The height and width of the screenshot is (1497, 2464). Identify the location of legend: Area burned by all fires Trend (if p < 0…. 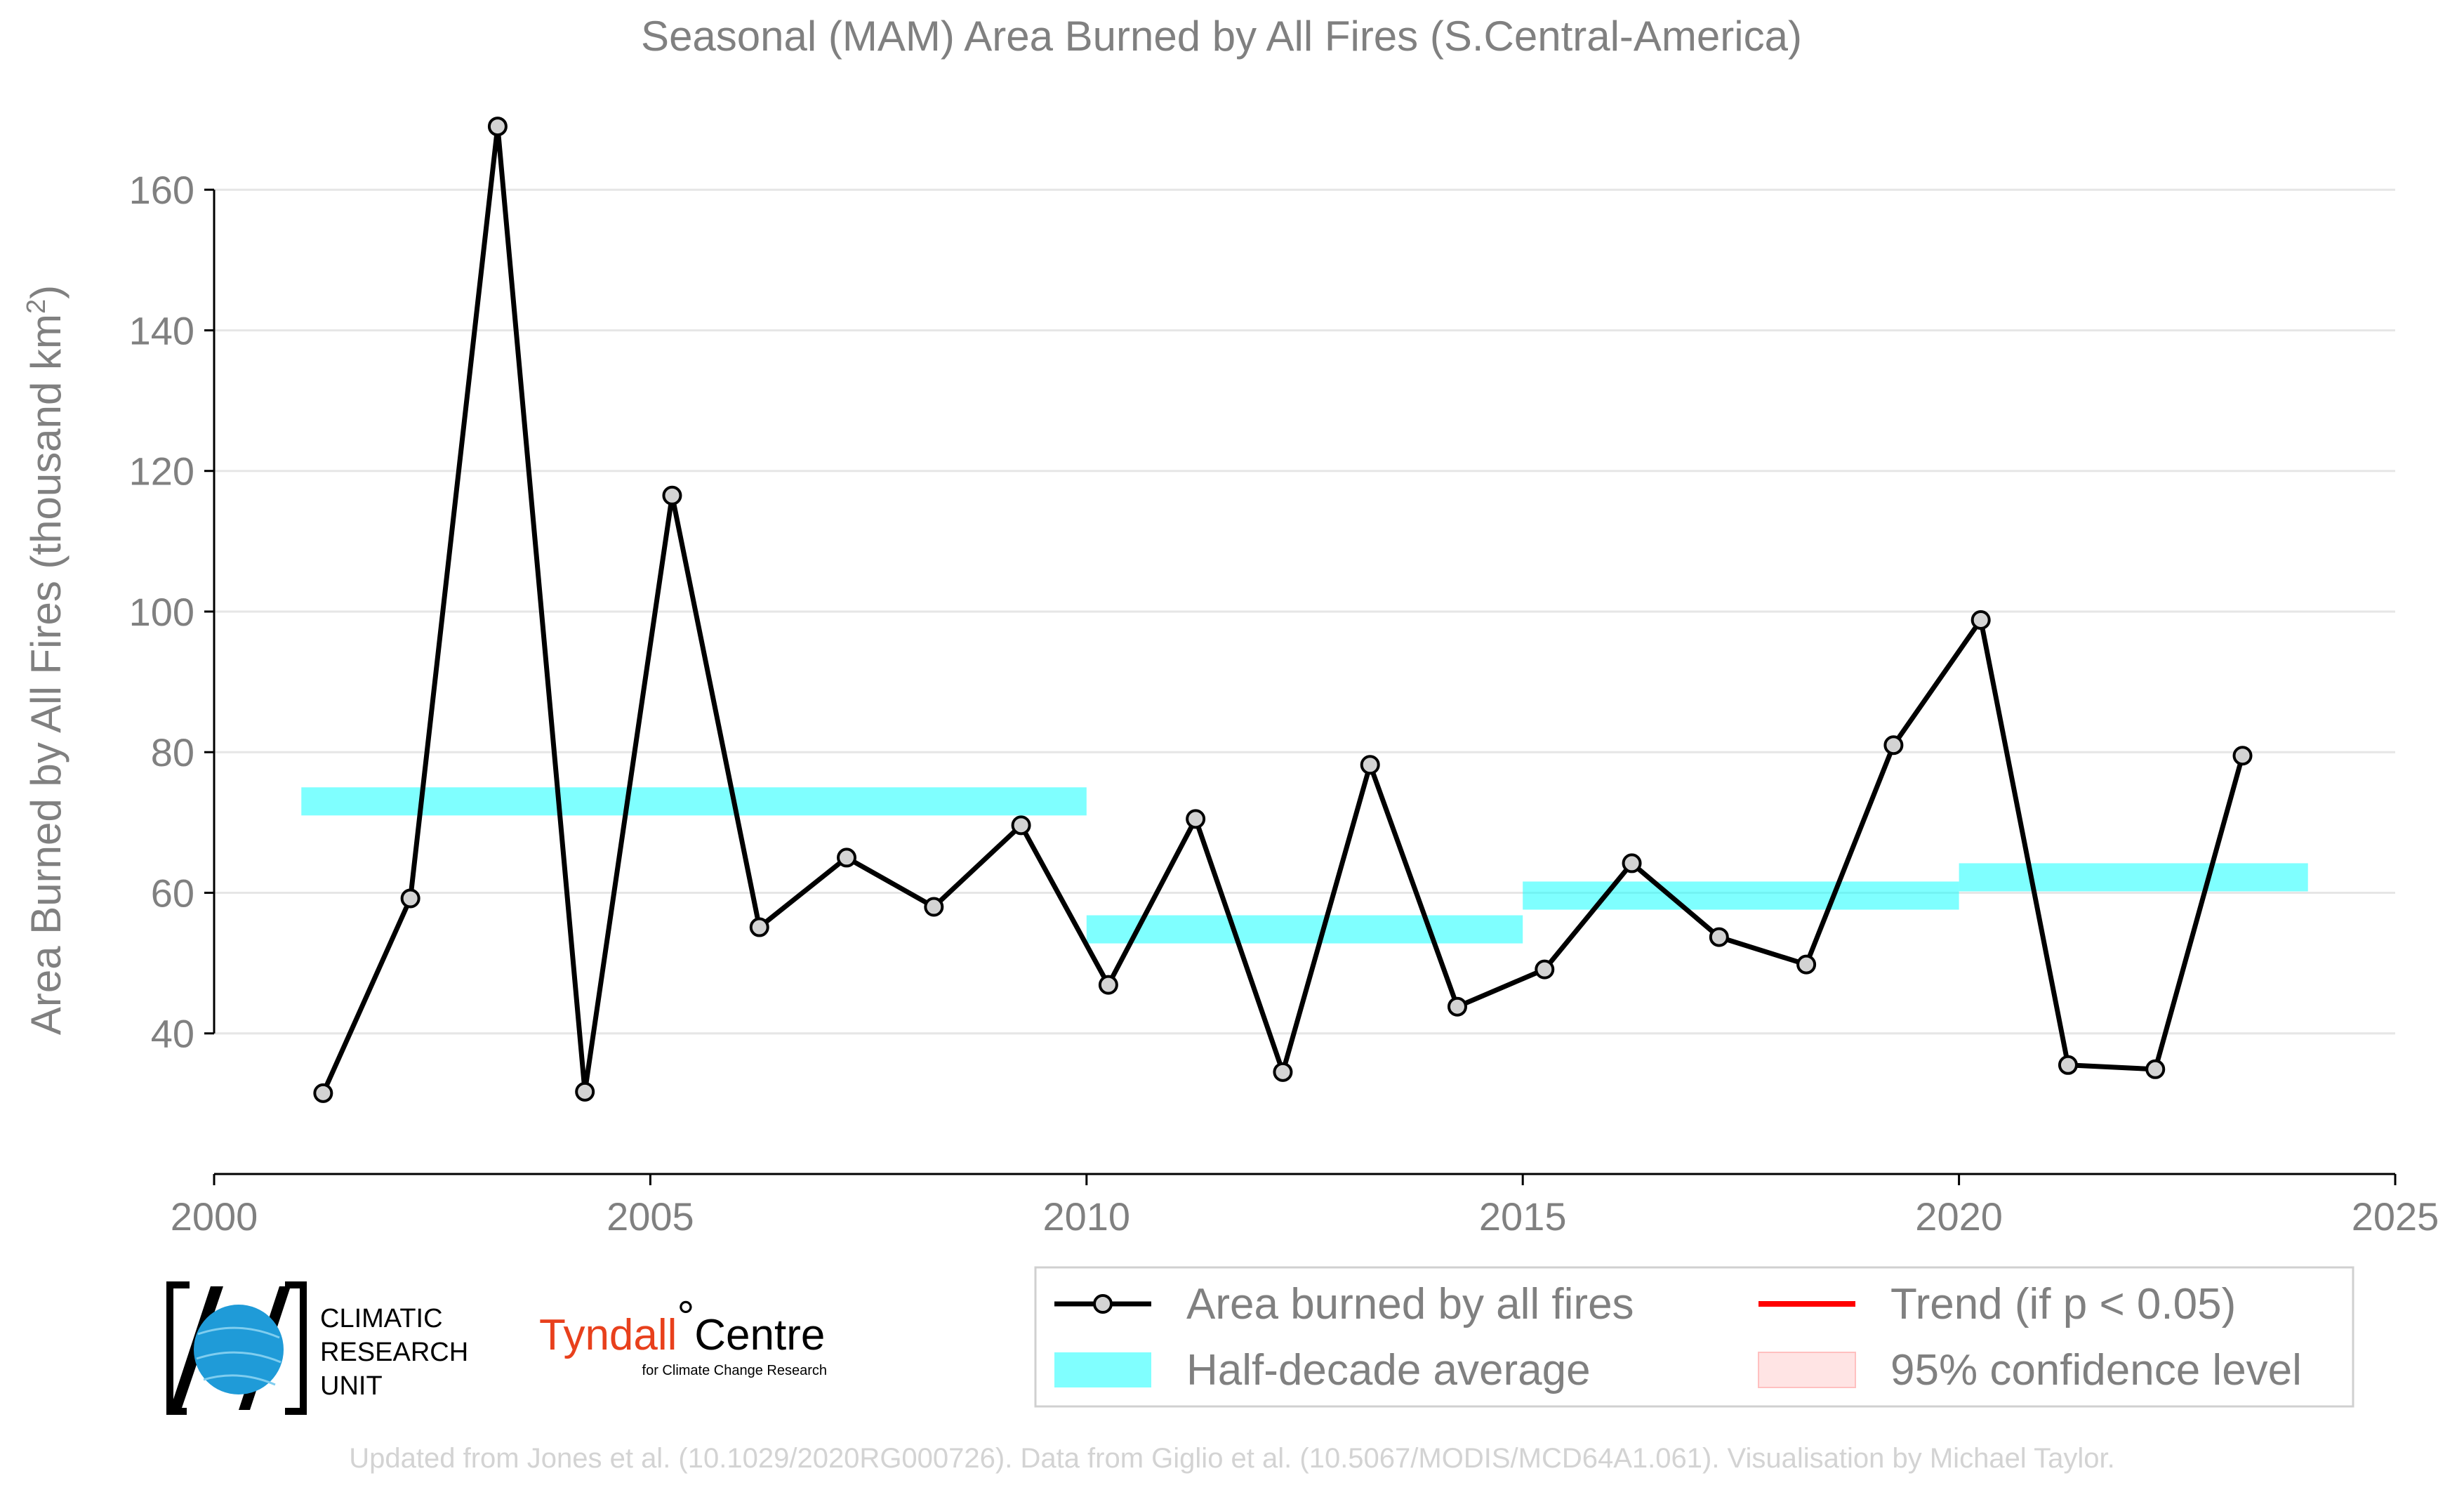
(1694, 1337).